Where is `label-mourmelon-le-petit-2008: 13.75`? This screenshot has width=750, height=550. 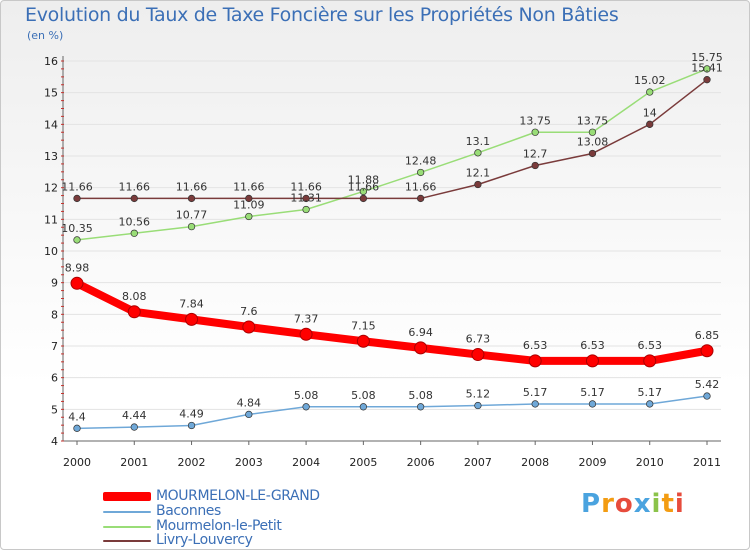
label-mourmelon-le-petit-2008: 13.75 is located at coordinates (535, 120).